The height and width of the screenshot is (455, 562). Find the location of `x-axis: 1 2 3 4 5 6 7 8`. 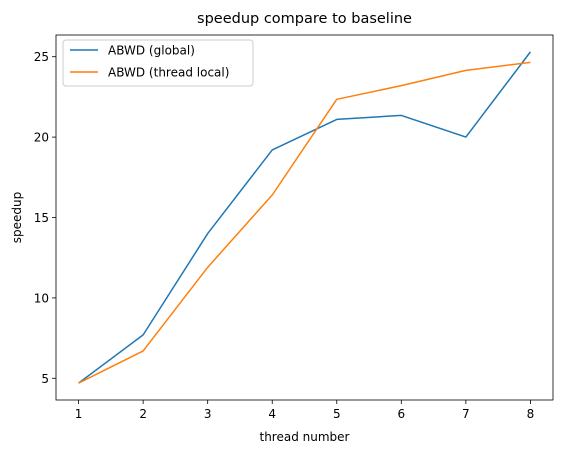

x-axis: 1 2 3 4 5 6 7 8 is located at coordinates (304, 410).